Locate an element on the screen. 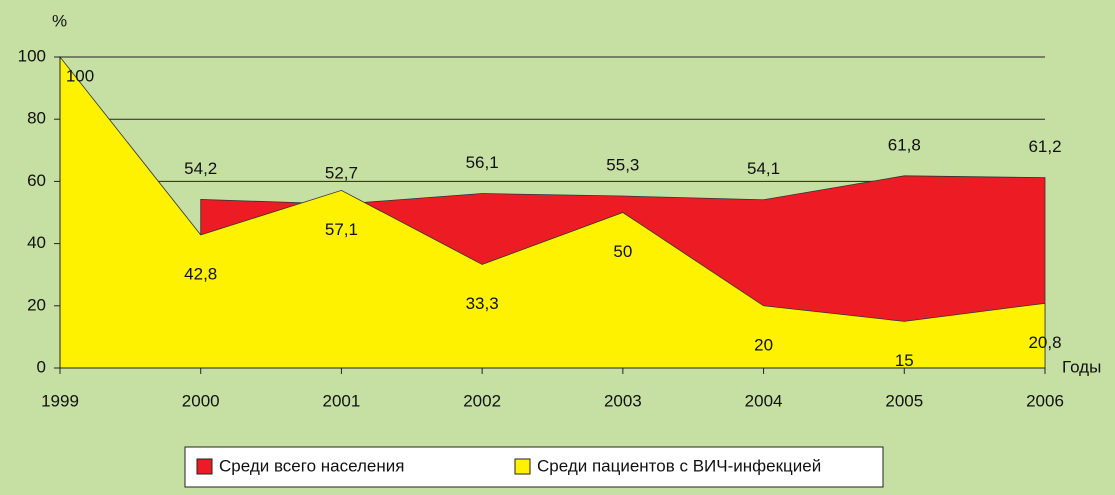 This screenshot has height=495, width=1115. data-label: 56,1 is located at coordinates (482, 162).